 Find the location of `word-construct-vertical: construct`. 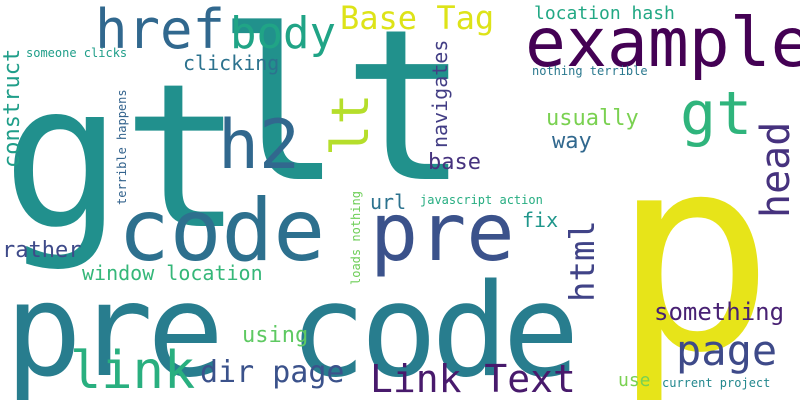

word-construct-vertical: construct is located at coordinates (12, 108).